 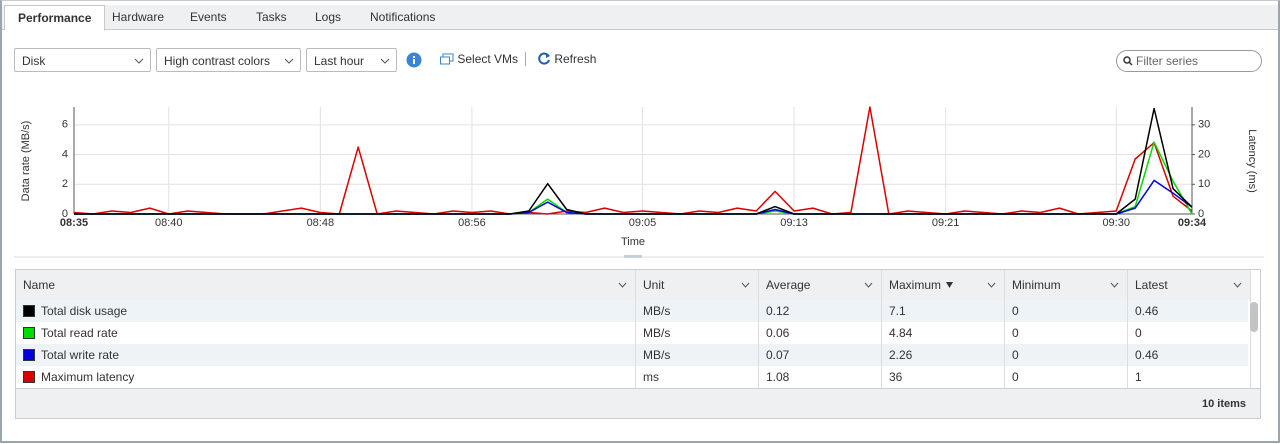 What do you see at coordinates (1254, 317) in the screenshot?
I see `scrollbar` at bounding box center [1254, 317].